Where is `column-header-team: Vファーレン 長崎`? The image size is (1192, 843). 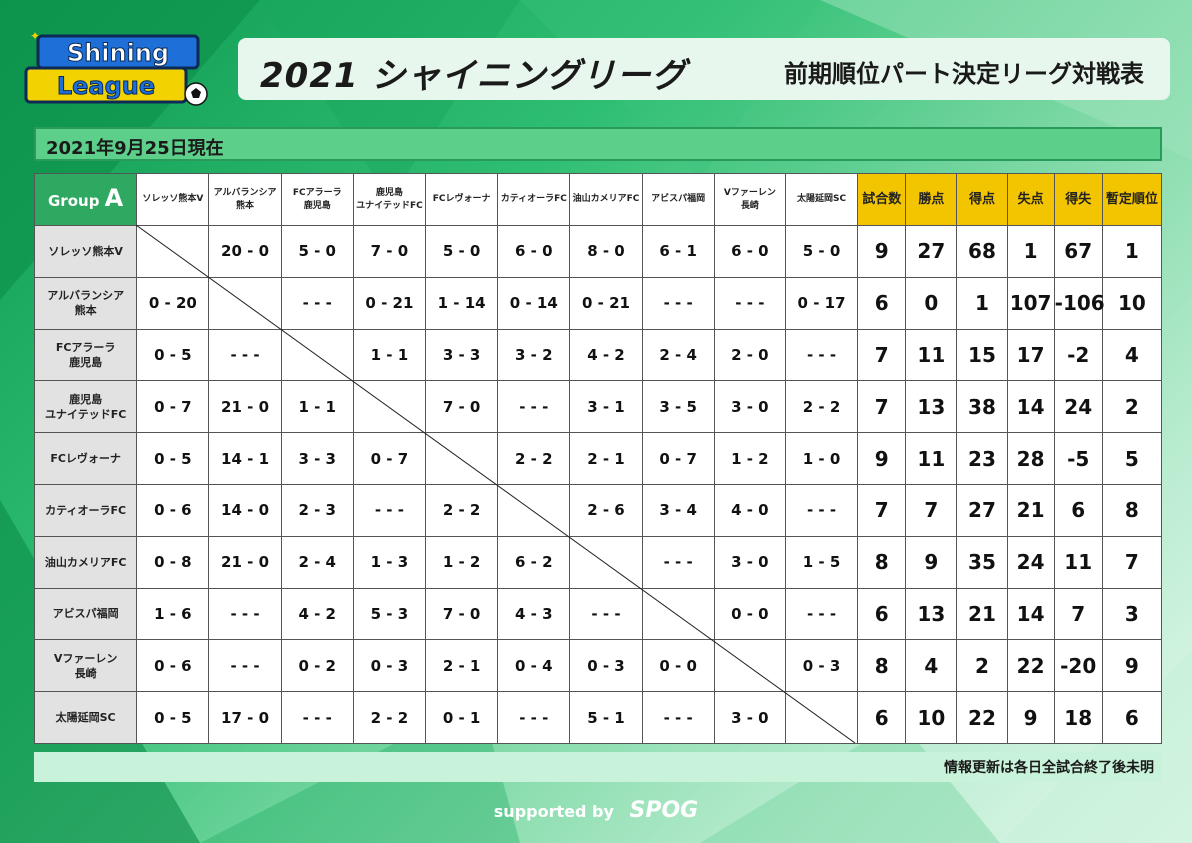 column-header-team: Vファーレン 長崎 is located at coordinates (749, 199).